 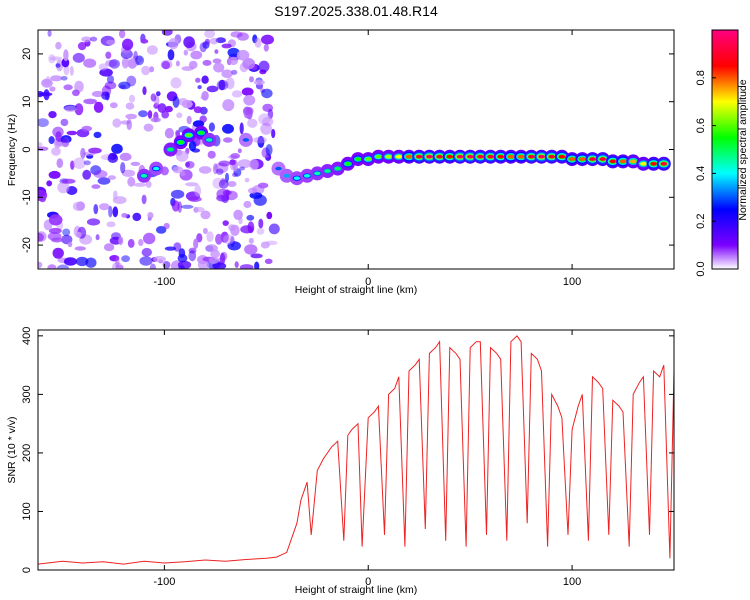 I want to click on colorbar-gradient, so click(x=725, y=149).